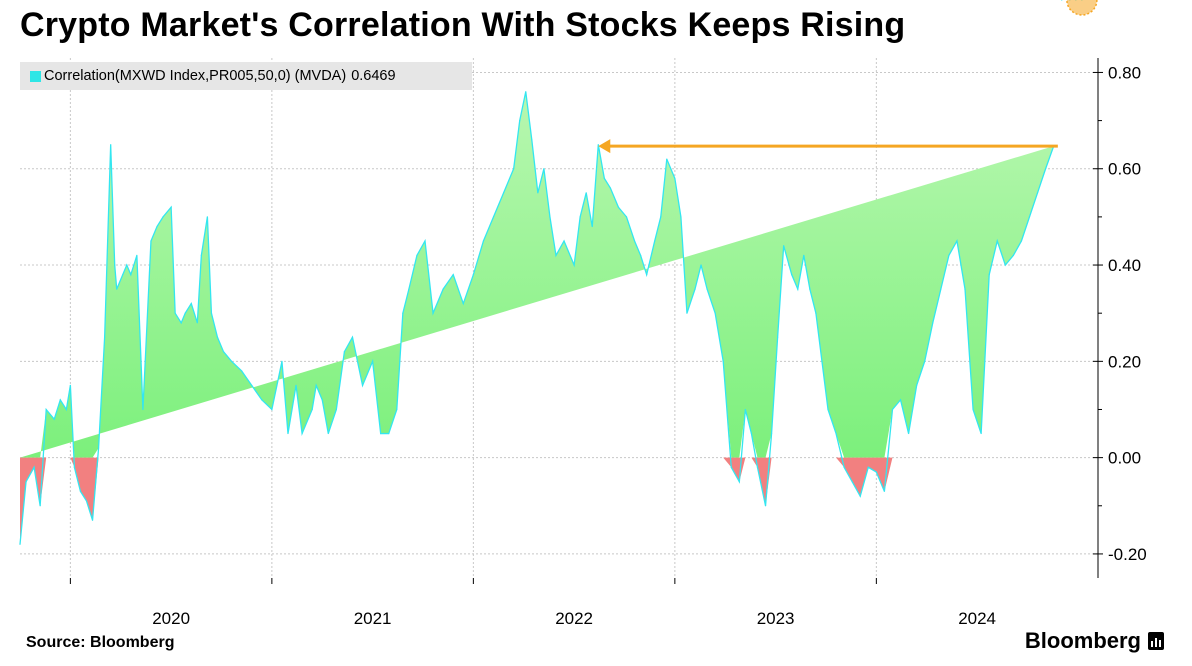  Describe the element at coordinates (848, 77) in the screenshot. I see `annotation-layer` at that location.